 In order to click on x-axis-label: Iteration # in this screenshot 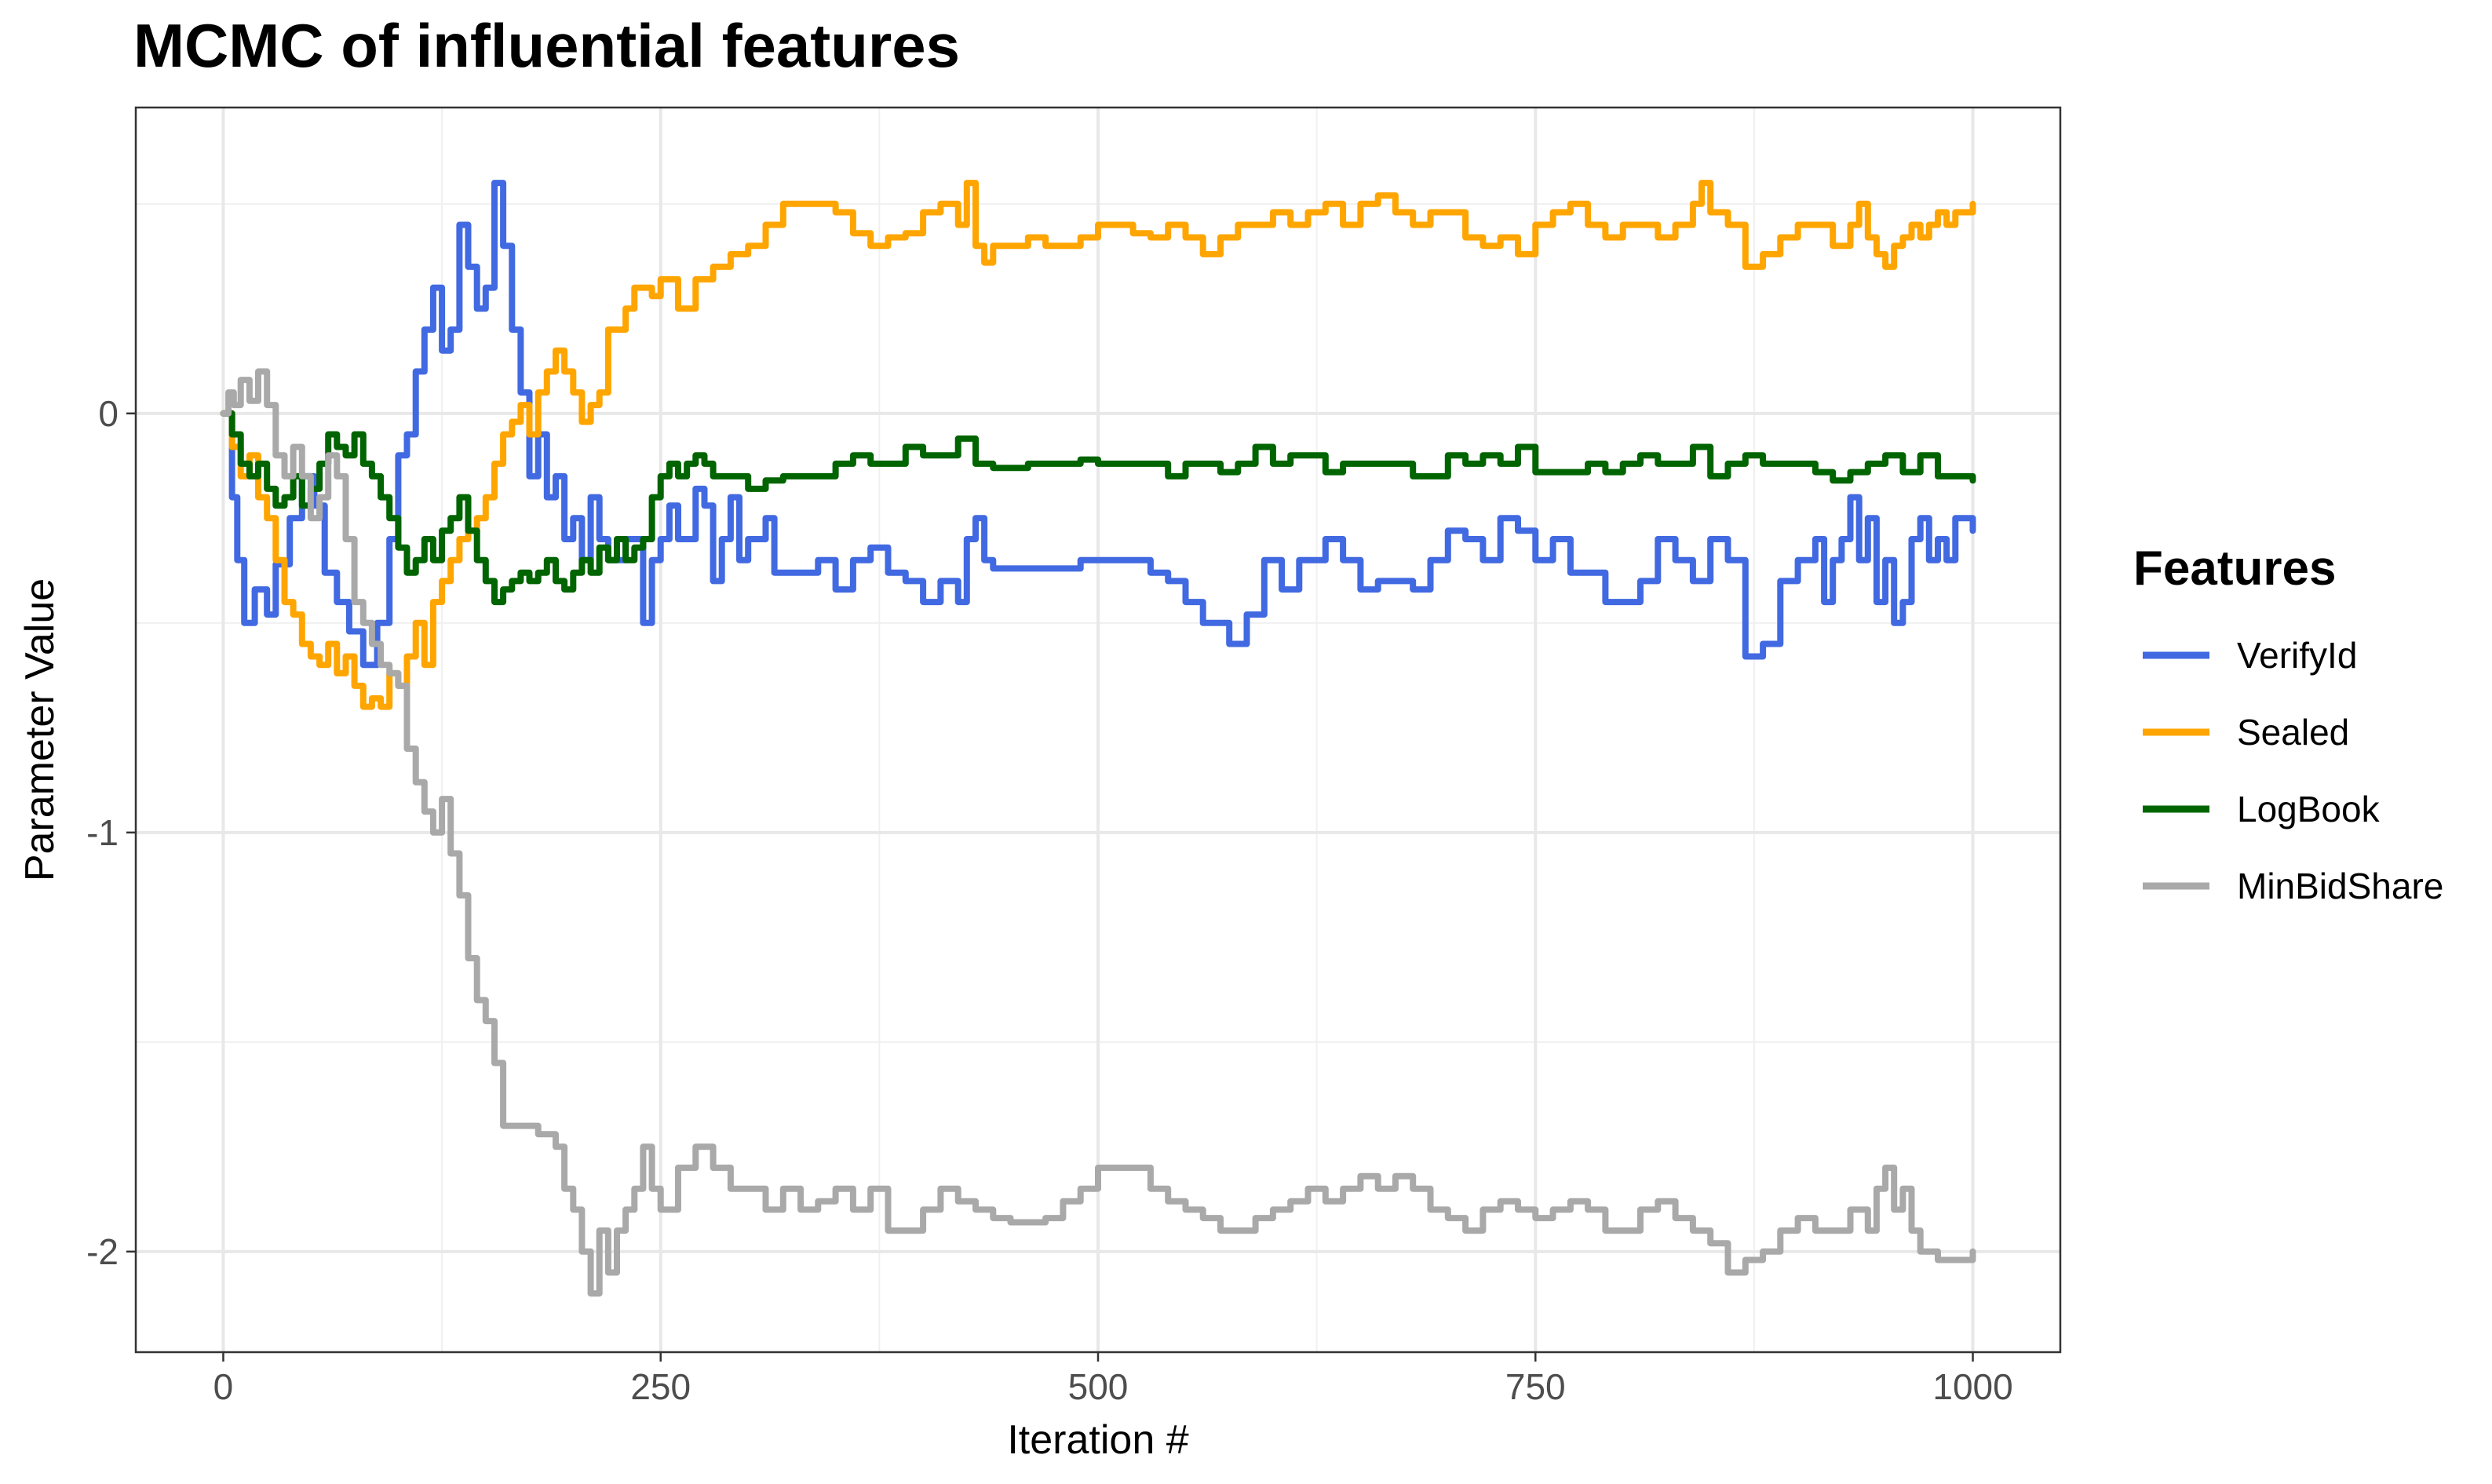, I will do `click(1097, 1440)`.